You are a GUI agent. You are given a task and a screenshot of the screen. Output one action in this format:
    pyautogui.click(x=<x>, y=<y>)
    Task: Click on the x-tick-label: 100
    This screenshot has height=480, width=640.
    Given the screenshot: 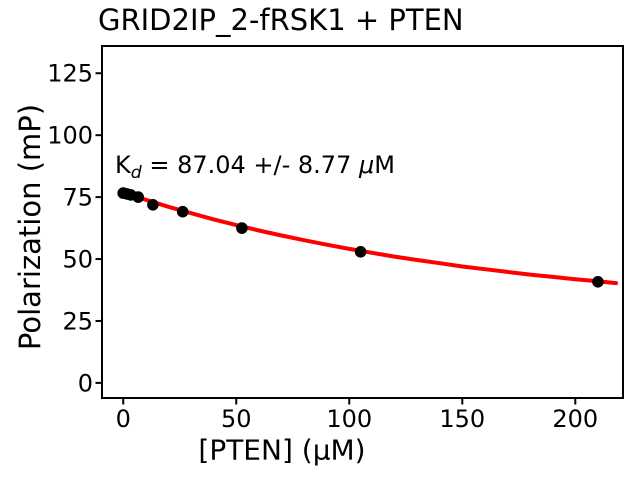 What is the action you would take?
    pyautogui.click(x=349, y=419)
    